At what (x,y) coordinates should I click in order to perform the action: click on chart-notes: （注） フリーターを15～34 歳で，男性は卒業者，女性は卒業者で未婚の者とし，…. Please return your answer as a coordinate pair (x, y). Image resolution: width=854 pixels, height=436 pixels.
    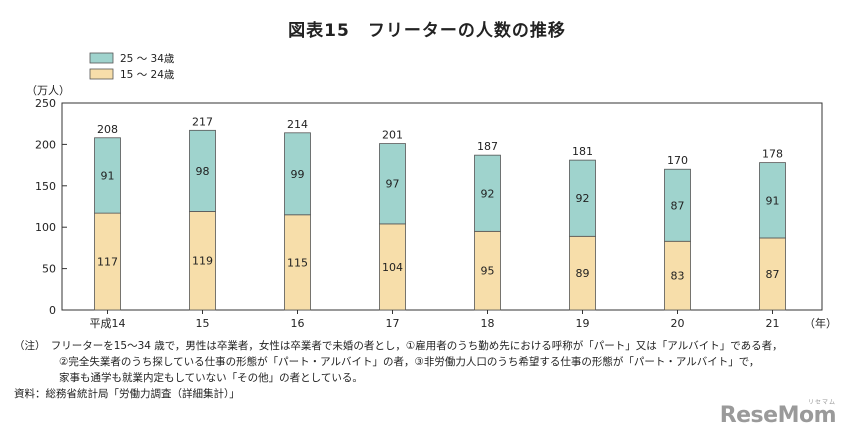
    Looking at the image, I should click on (398, 370).